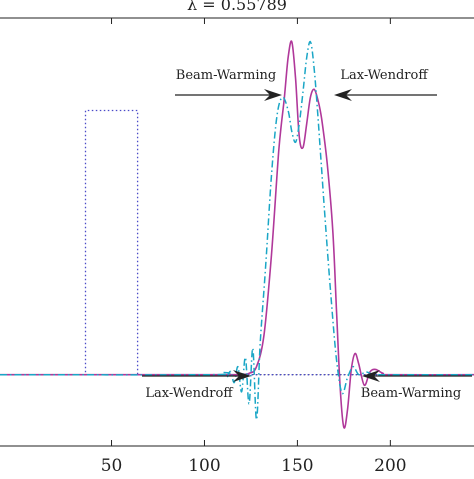  I want to click on arrow-beam-warming-bottom, so click(417, 376).